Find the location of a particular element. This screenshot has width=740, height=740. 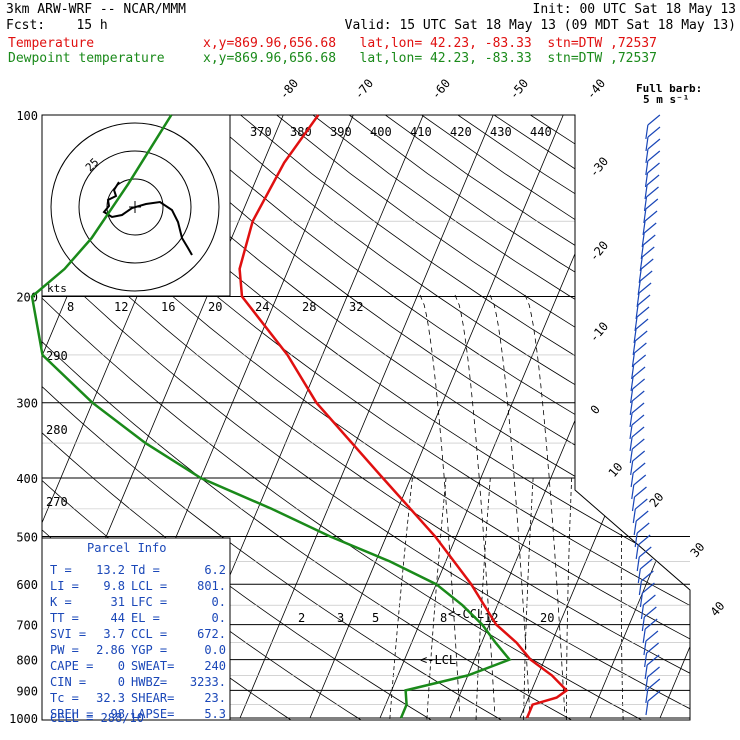

isotherm--100 is located at coordinates (1, 416).